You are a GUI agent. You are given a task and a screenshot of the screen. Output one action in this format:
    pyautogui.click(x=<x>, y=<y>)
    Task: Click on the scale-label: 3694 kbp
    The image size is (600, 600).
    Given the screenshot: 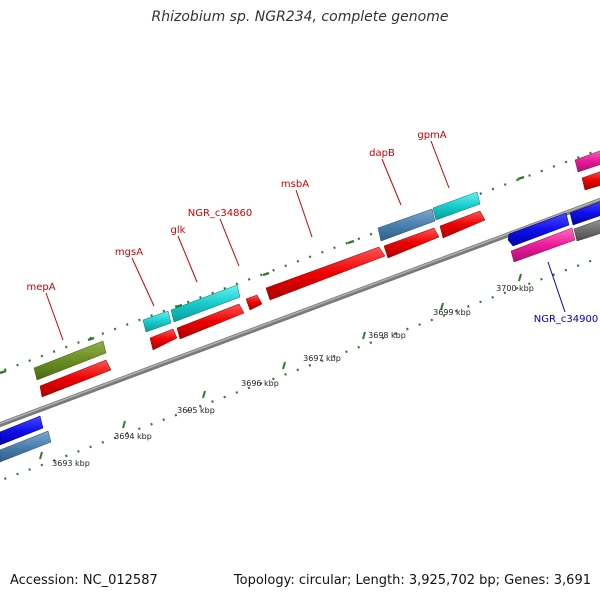 What is the action you would take?
    pyautogui.click(x=133, y=436)
    